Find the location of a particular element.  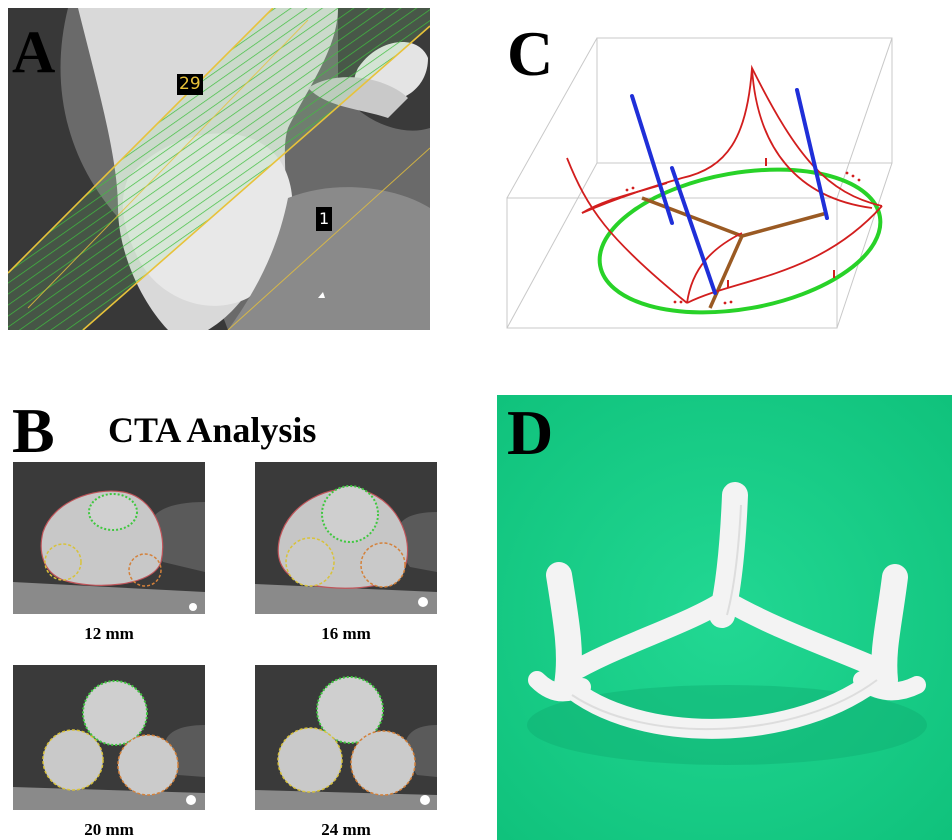

slice-label-top: 29 is located at coordinates (190, 84).